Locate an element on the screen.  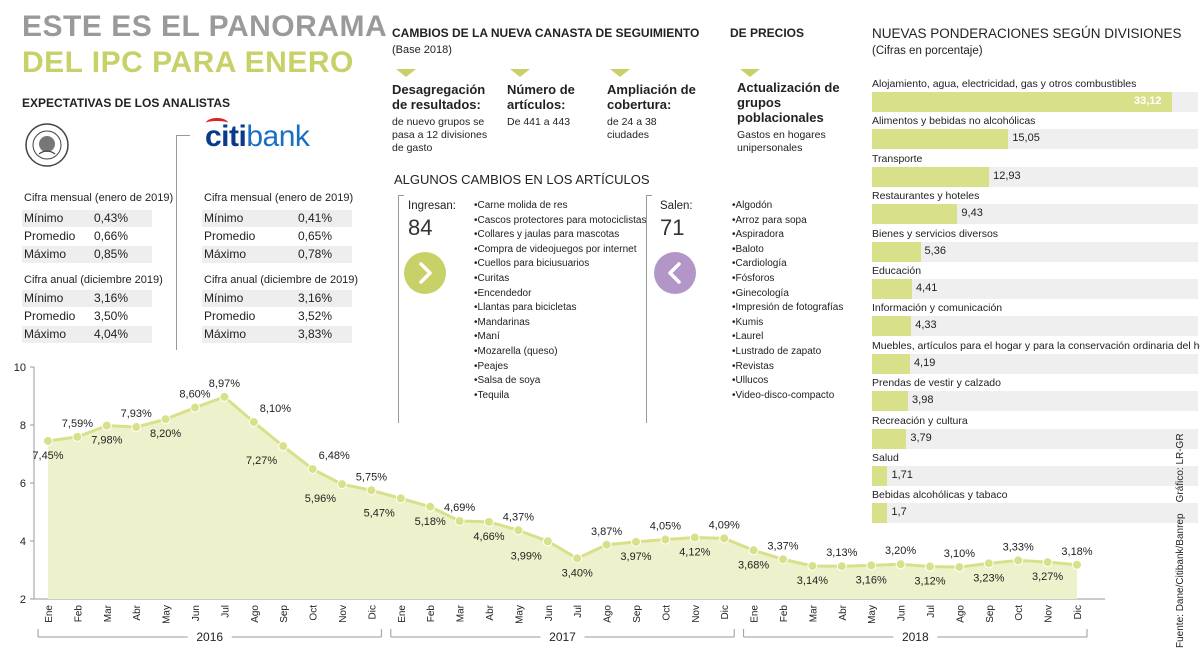
weight-value: 3,98 is located at coordinates (923, 400).